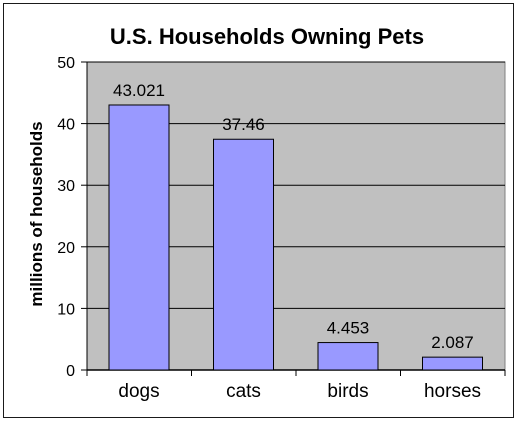 This screenshot has width=520, height=424. Describe the element at coordinates (139, 90) in the screenshot. I see `data-label-dogs: 43.021` at that location.